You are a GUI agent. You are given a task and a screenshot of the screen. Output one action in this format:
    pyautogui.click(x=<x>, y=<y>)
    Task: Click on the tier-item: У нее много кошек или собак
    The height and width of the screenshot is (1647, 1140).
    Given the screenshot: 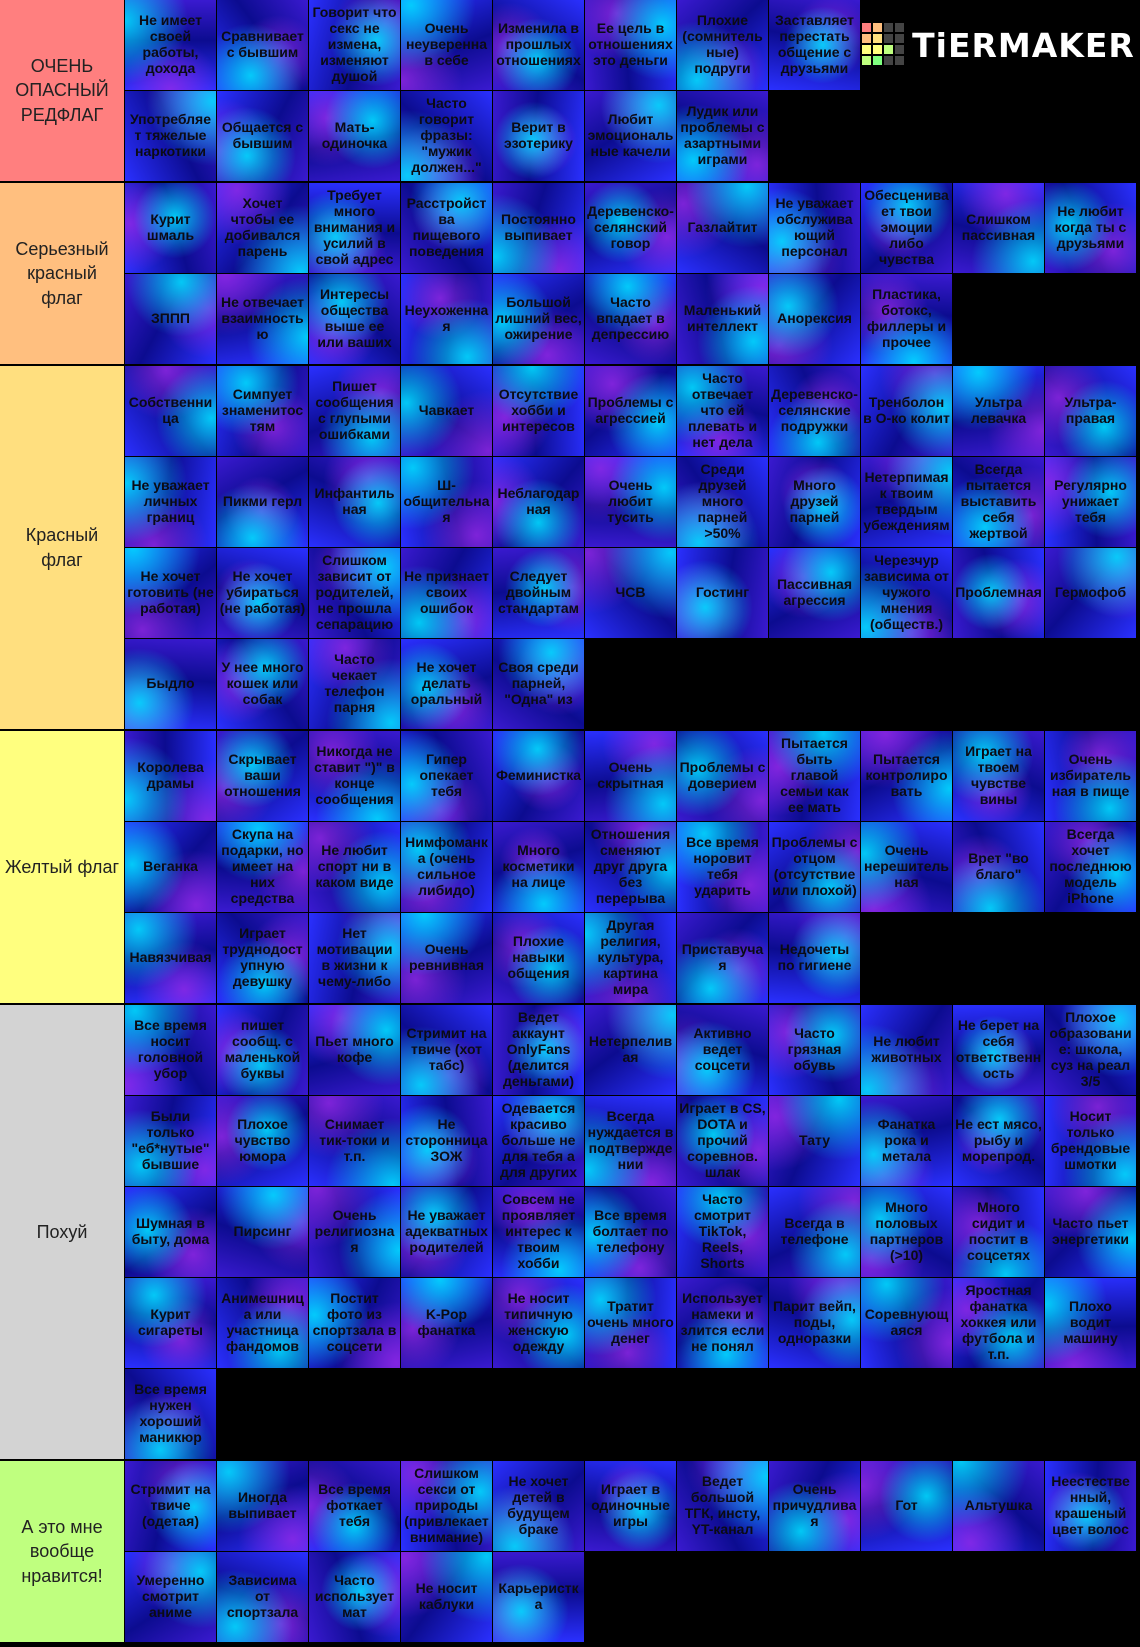 What is the action you would take?
    pyautogui.click(x=262, y=684)
    